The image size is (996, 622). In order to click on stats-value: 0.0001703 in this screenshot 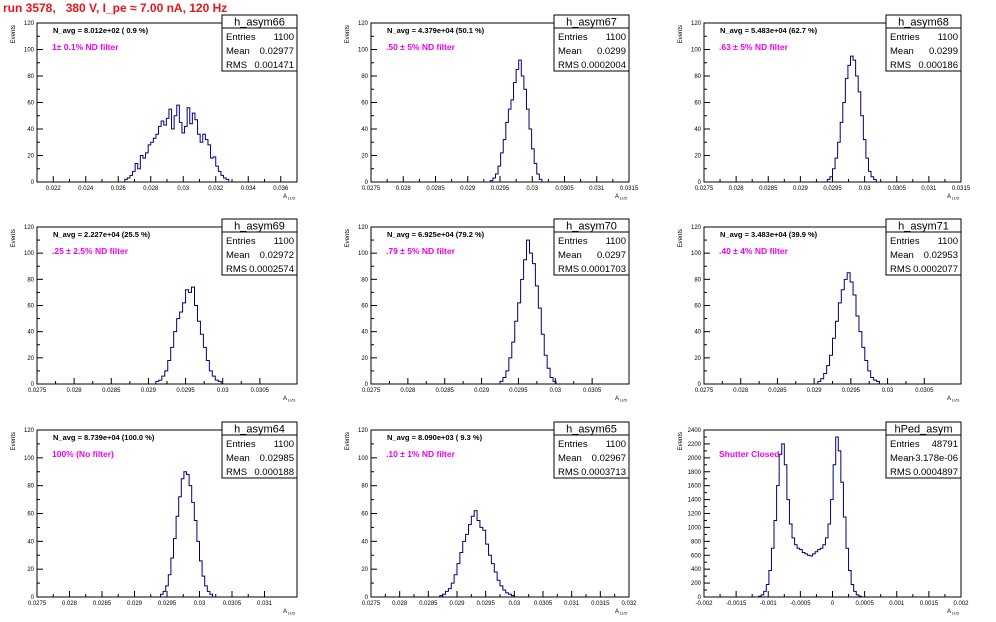, I will do `click(603, 269)`.